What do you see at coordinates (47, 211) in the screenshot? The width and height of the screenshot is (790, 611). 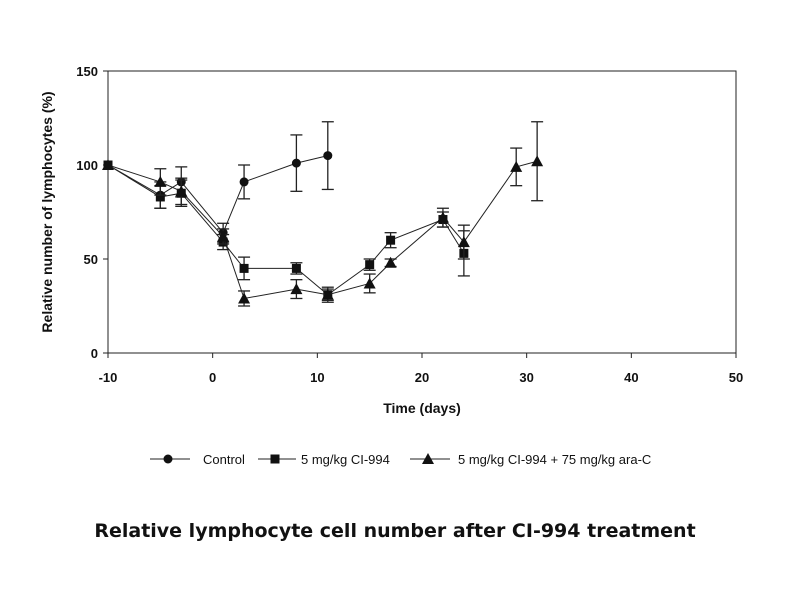 I see `y-axis-label: Relative number of lymphocytes (%)` at bounding box center [47, 211].